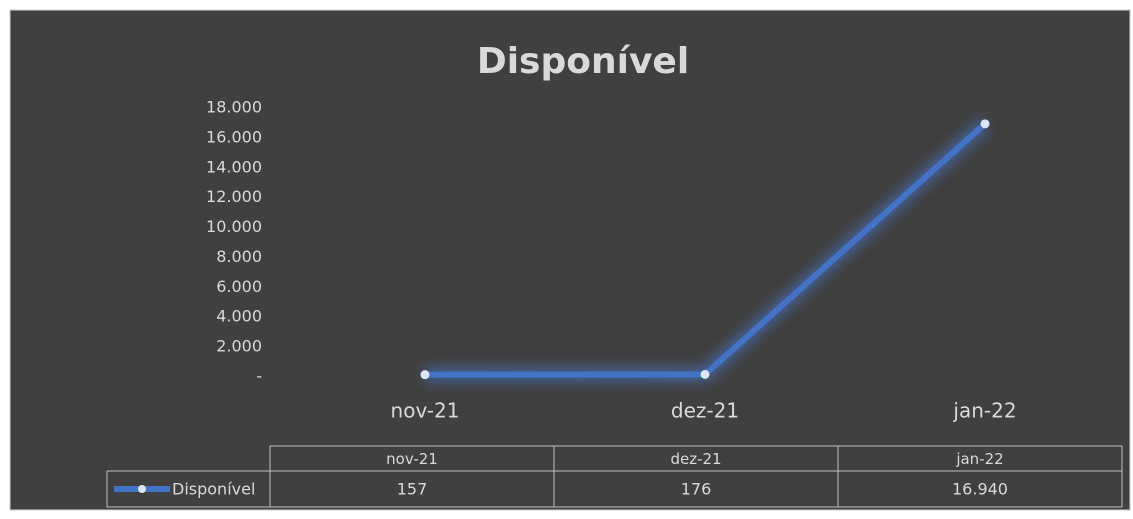 Image resolution: width=1133 pixels, height=519 pixels. I want to click on chart-title: Disponível, so click(583, 61).